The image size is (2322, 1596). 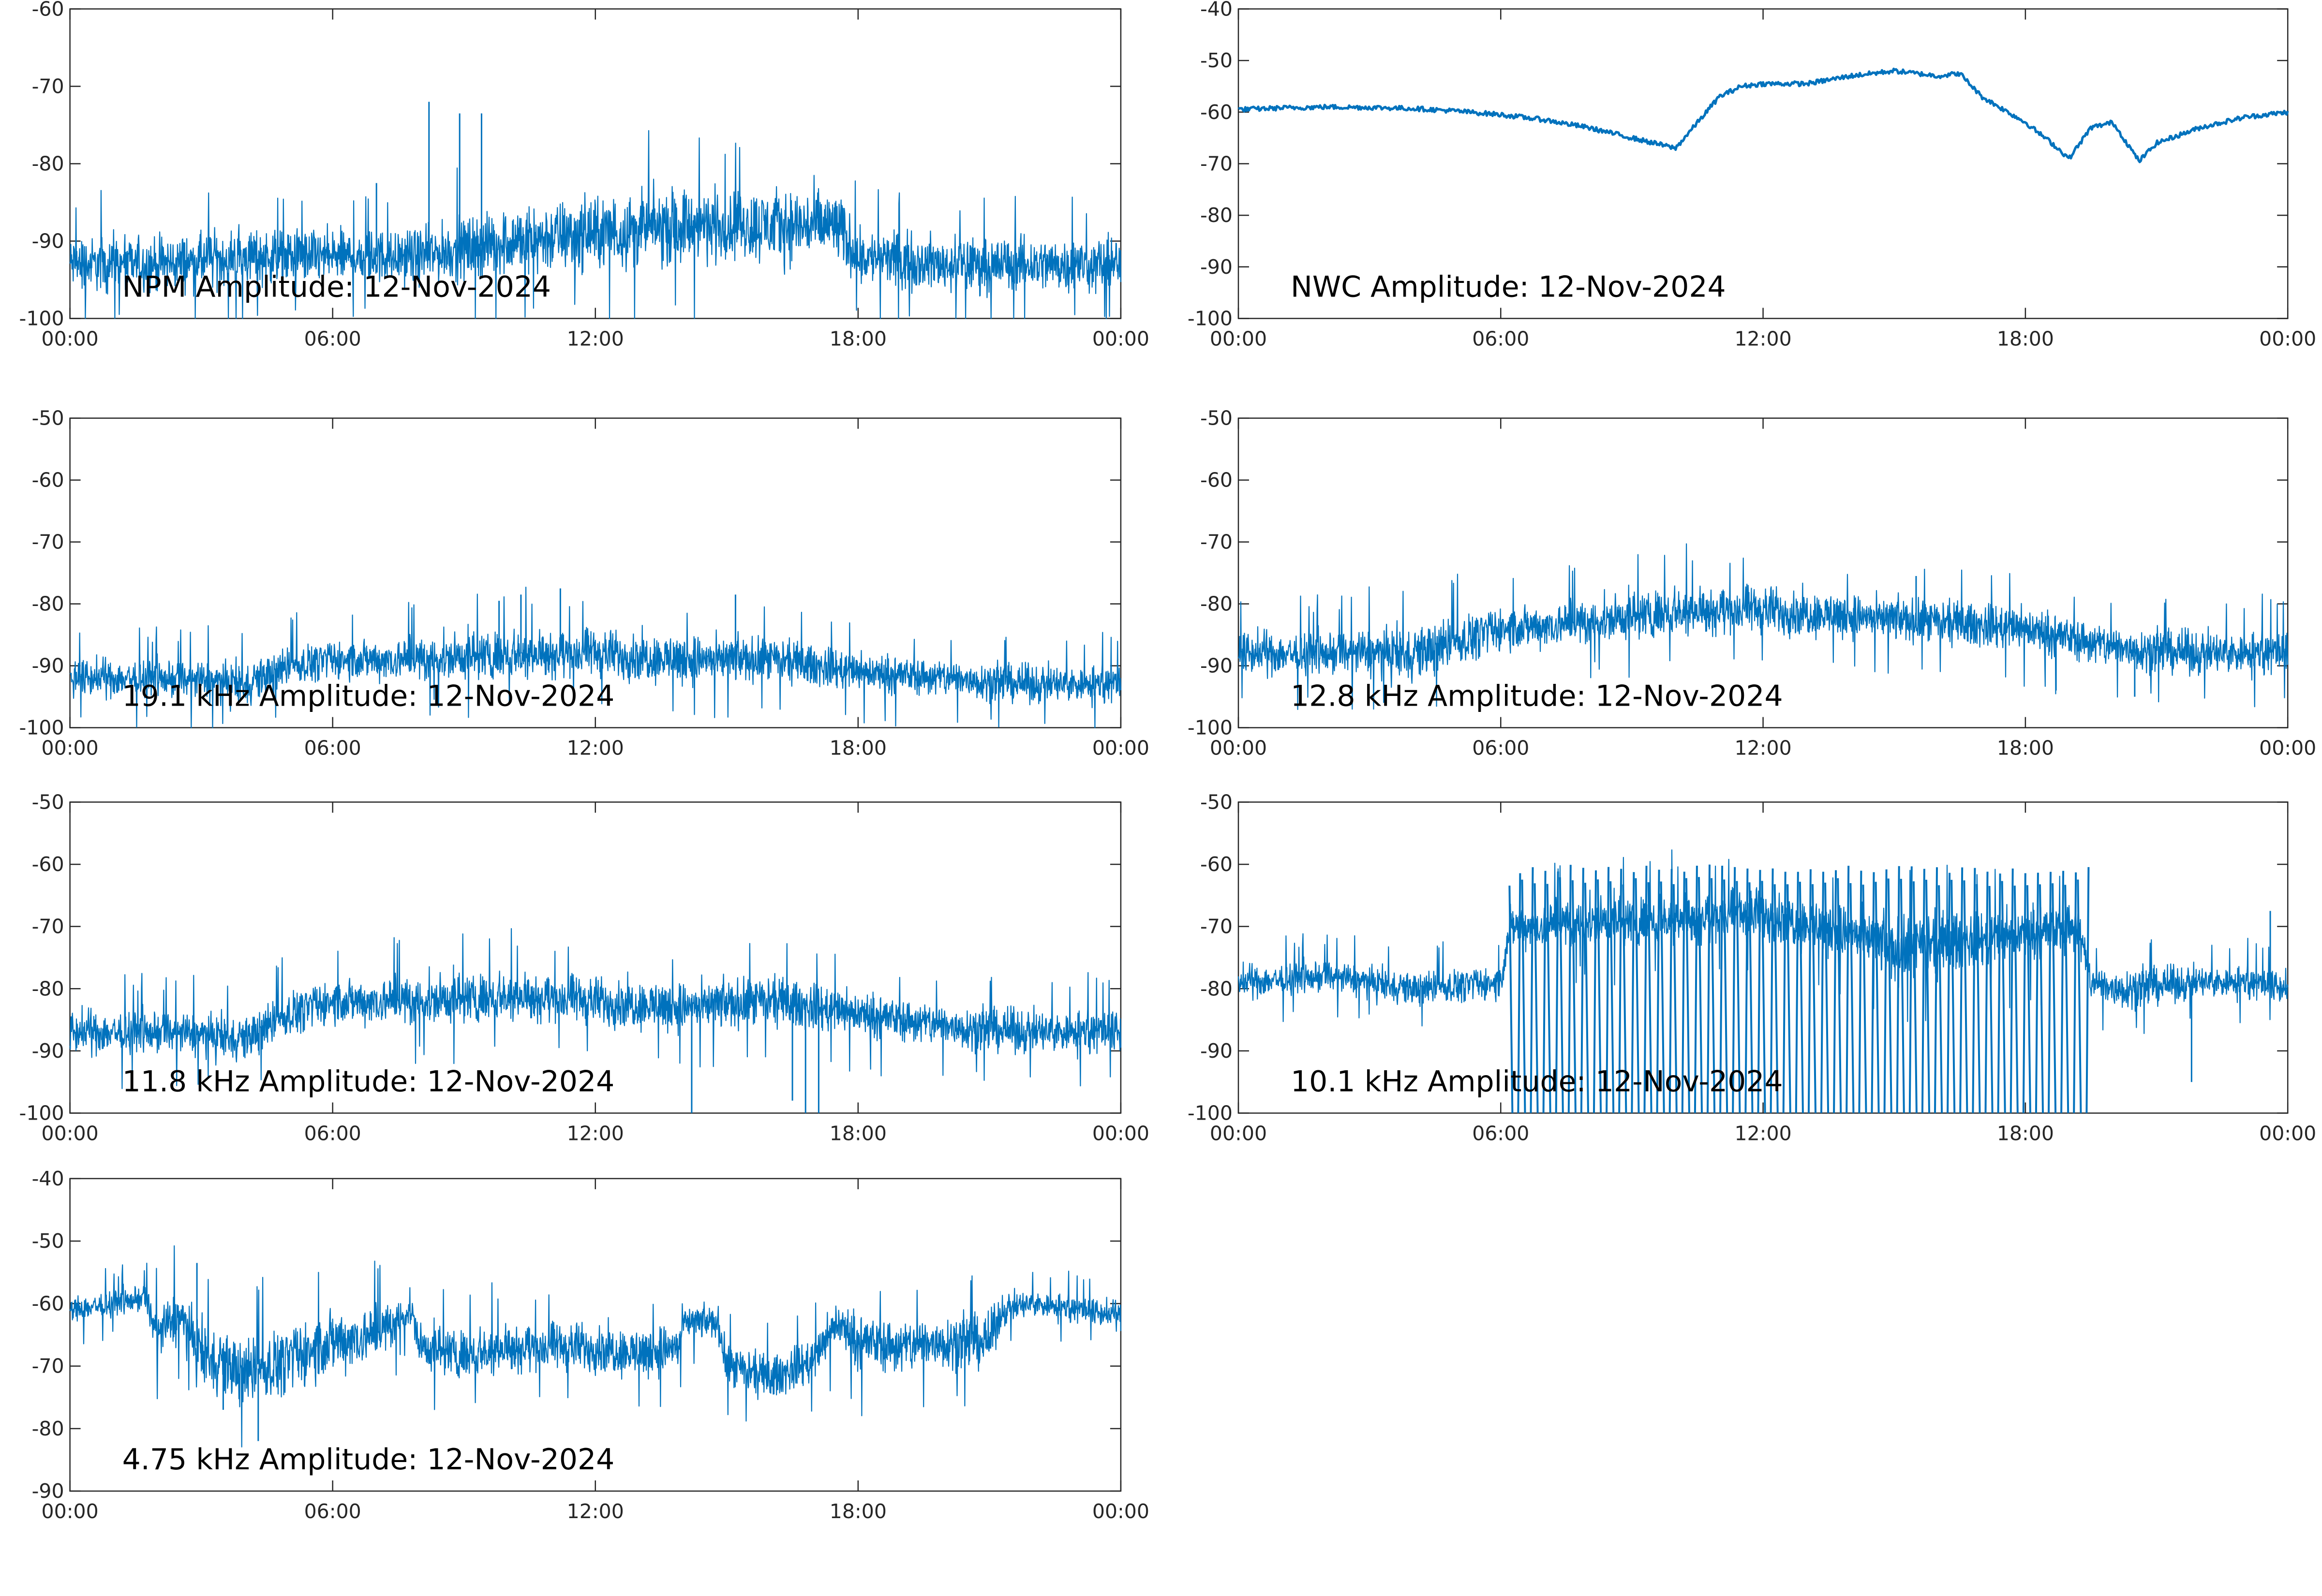 I want to click on panel-10-1khz-ytick-label: -60, so click(x=1216, y=864).